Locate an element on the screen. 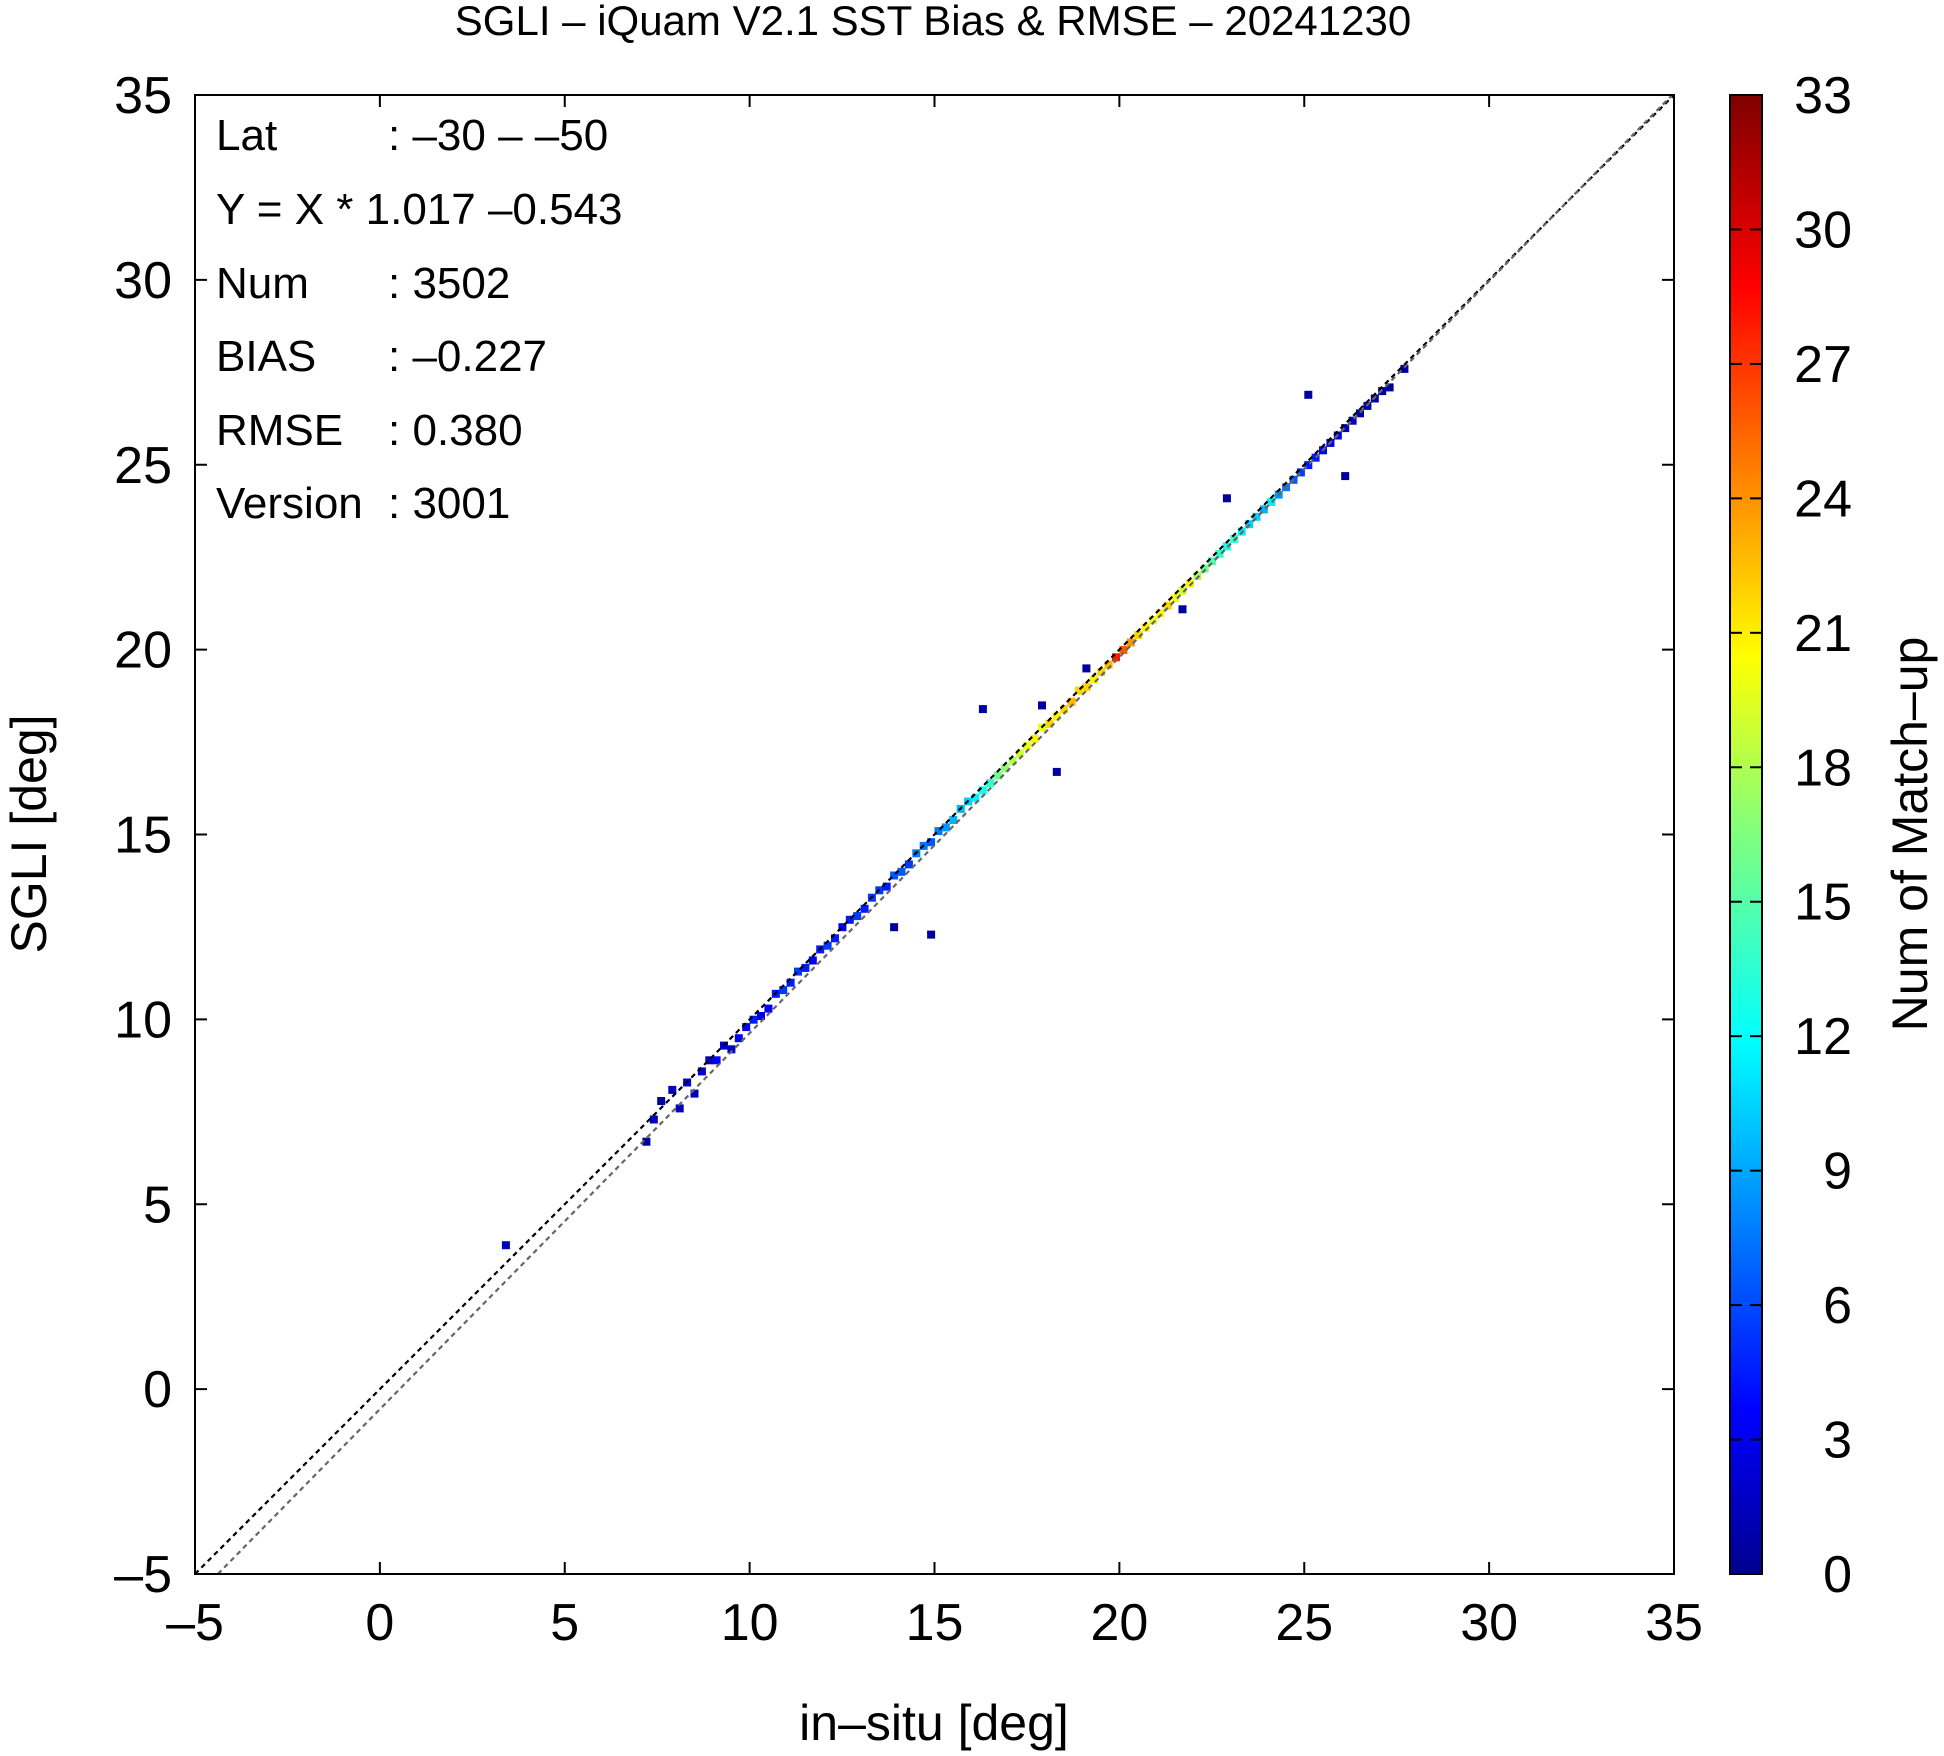  colorbar-tick-label: 3 is located at coordinates (1837, 1441).